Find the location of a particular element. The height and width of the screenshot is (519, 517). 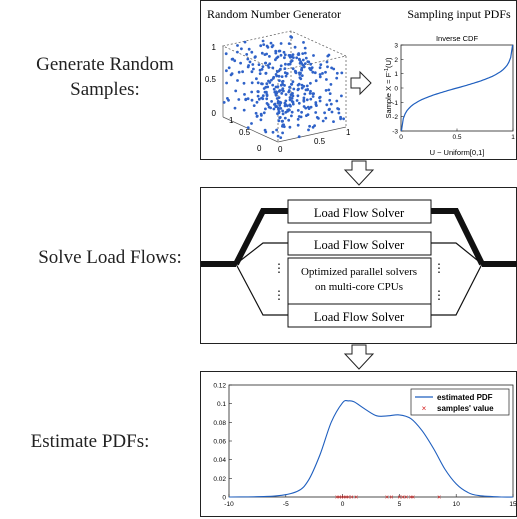

cube-tick-z-0.5: 0.5 is located at coordinates (211, 79).